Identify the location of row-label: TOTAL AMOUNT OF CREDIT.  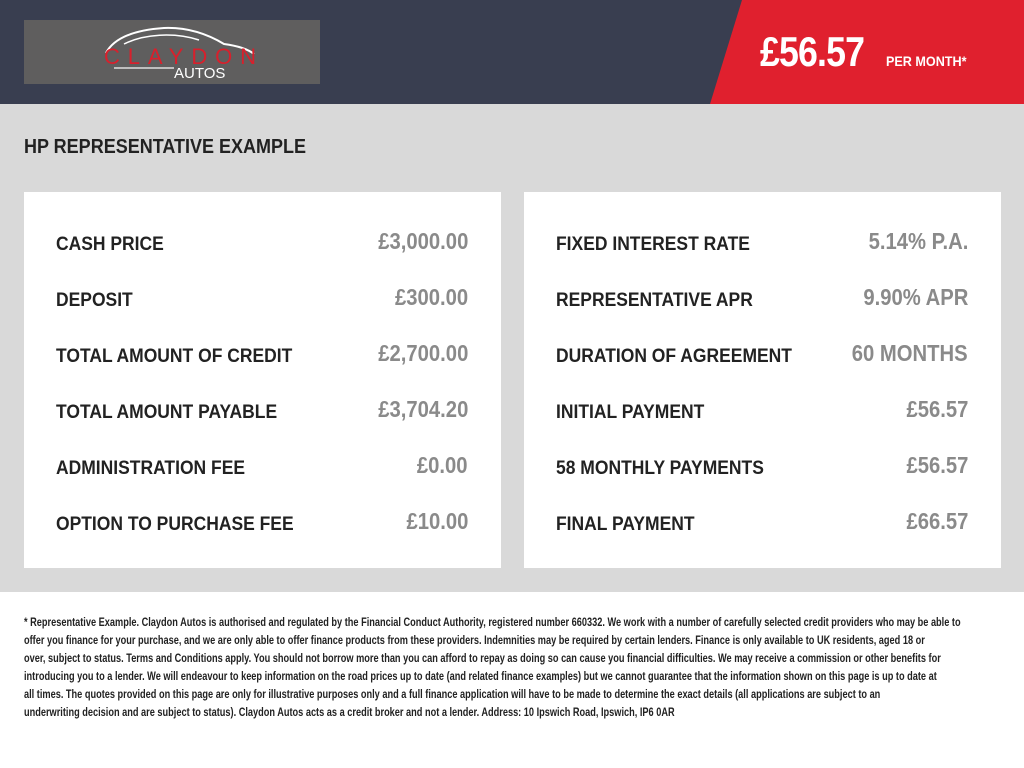
(174, 356).